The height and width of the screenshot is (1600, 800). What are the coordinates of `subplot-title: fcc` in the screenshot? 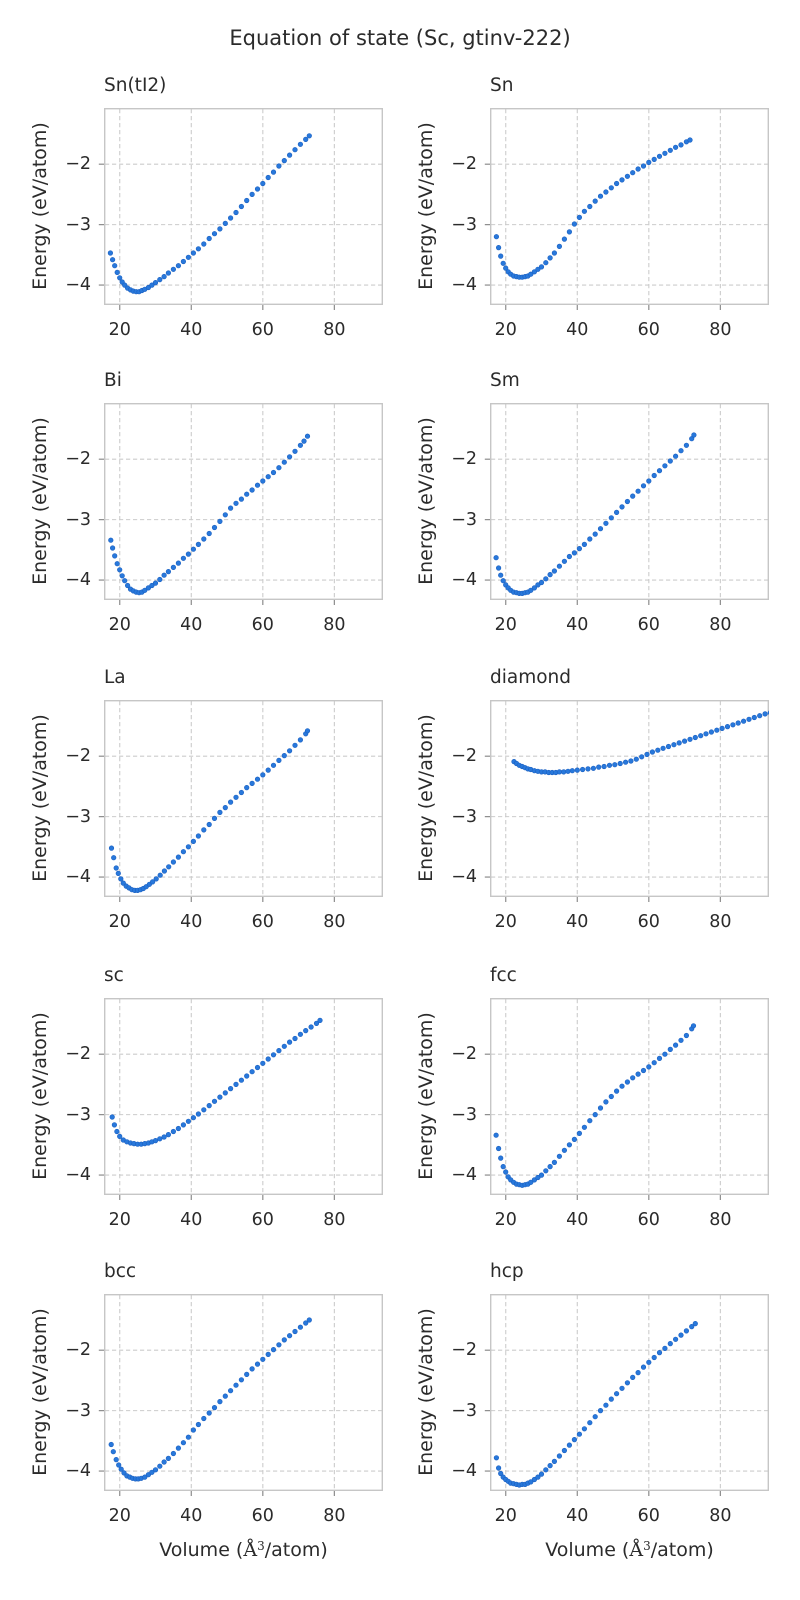 It's located at (503, 975).